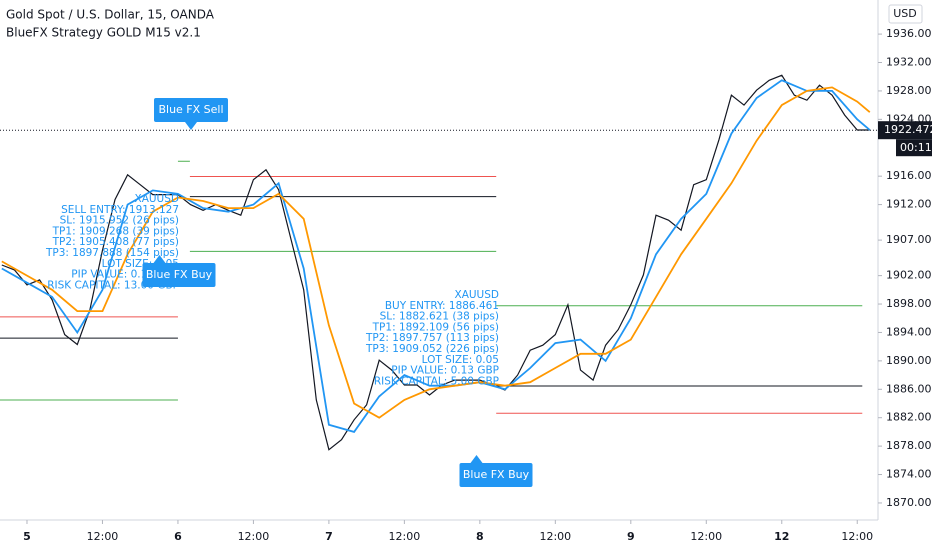 The image size is (932, 550). What do you see at coordinates (110, 15) in the screenshot?
I see `chart-title: Gold Spot / U.S. Dollar, 15, OANDA` at bounding box center [110, 15].